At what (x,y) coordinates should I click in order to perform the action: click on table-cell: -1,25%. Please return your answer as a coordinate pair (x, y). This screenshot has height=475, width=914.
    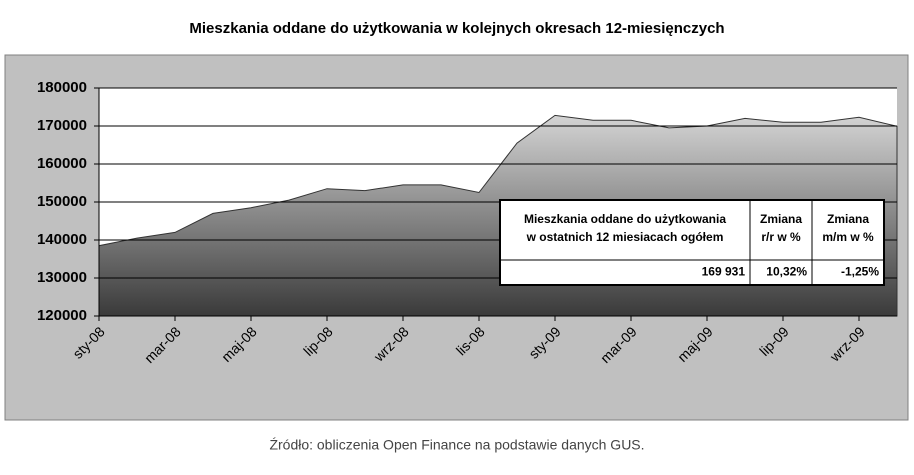
    Looking at the image, I should click on (860, 272).